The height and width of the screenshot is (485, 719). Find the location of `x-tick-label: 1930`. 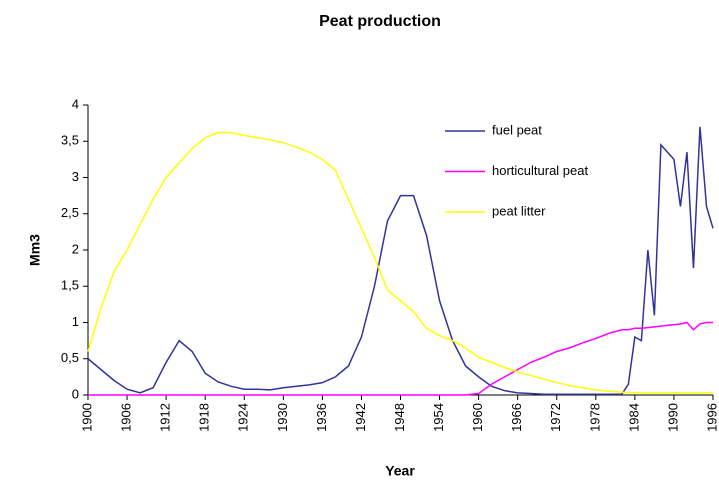

x-tick-label: 1930 is located at coordinates (282, 417).